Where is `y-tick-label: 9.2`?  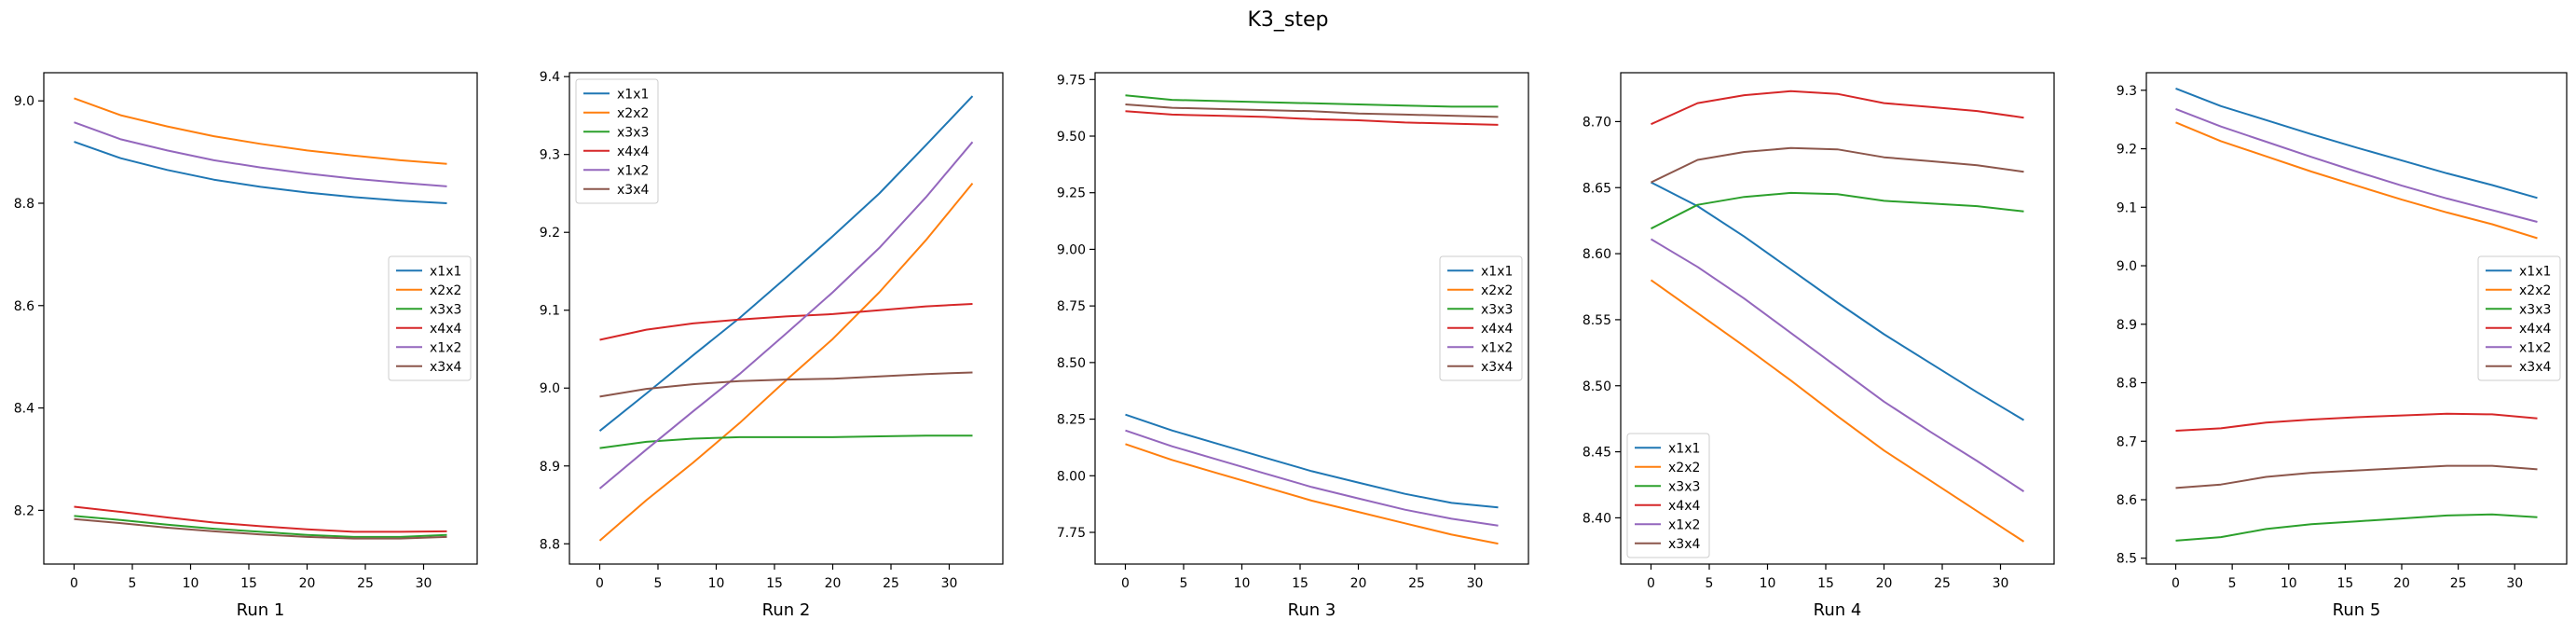 y-tick-label: 9.2 is located at coordinates (550, 233).